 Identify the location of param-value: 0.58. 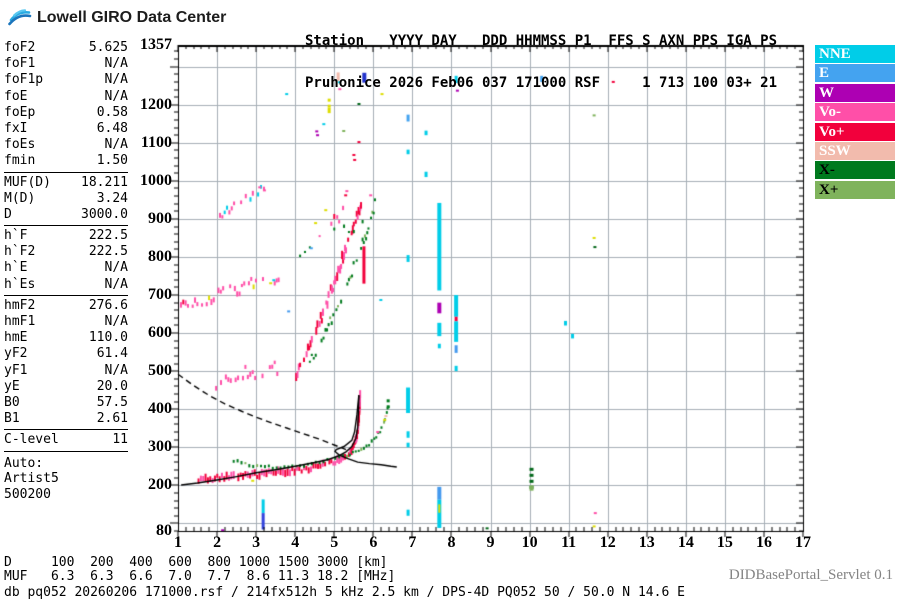
(112, 112).